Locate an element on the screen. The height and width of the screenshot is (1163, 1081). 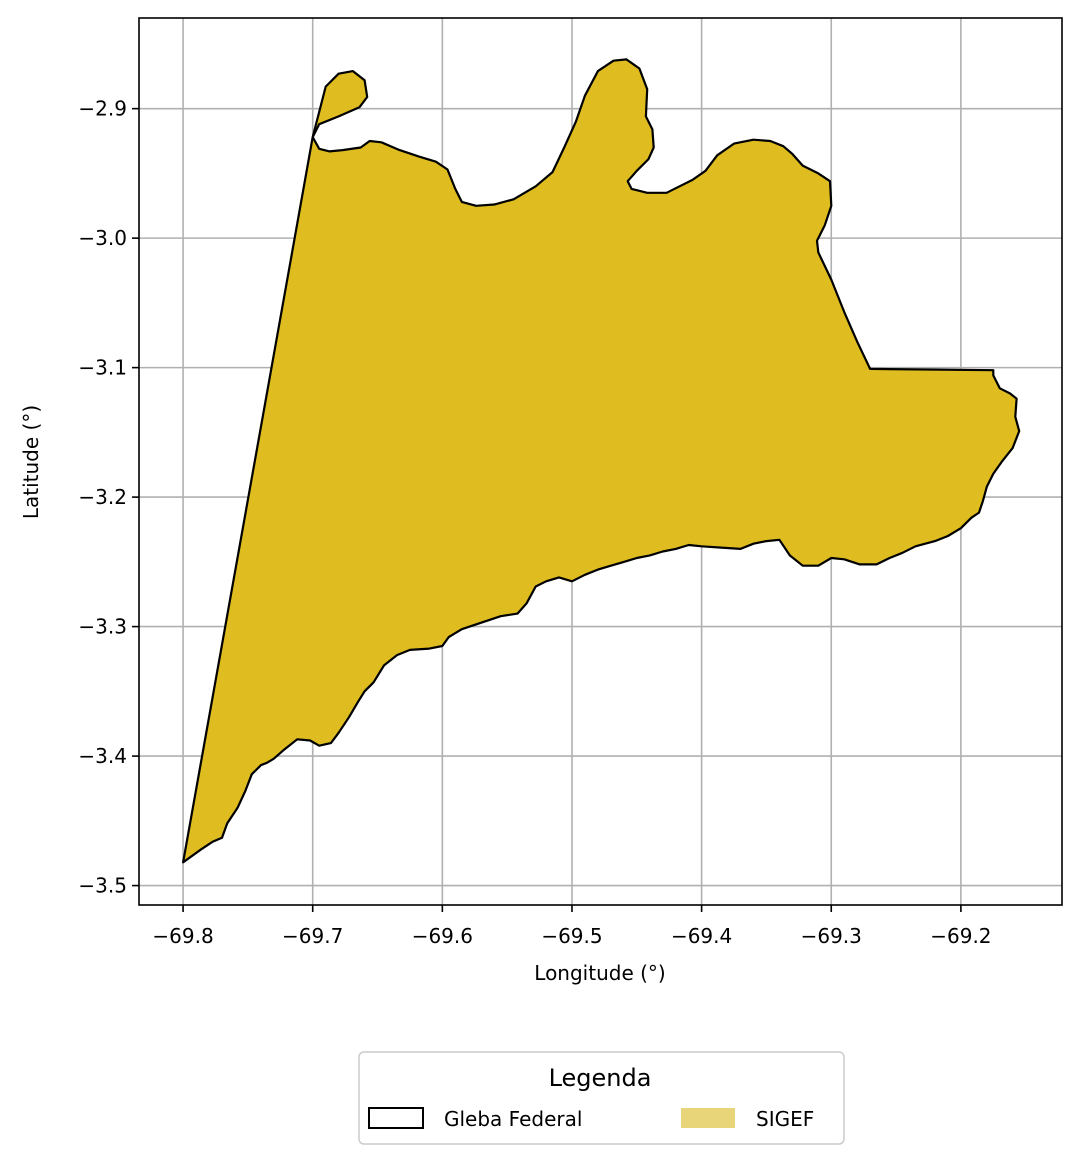
y-tick-label-4: −3.3 is located at coordinates (102, 627).